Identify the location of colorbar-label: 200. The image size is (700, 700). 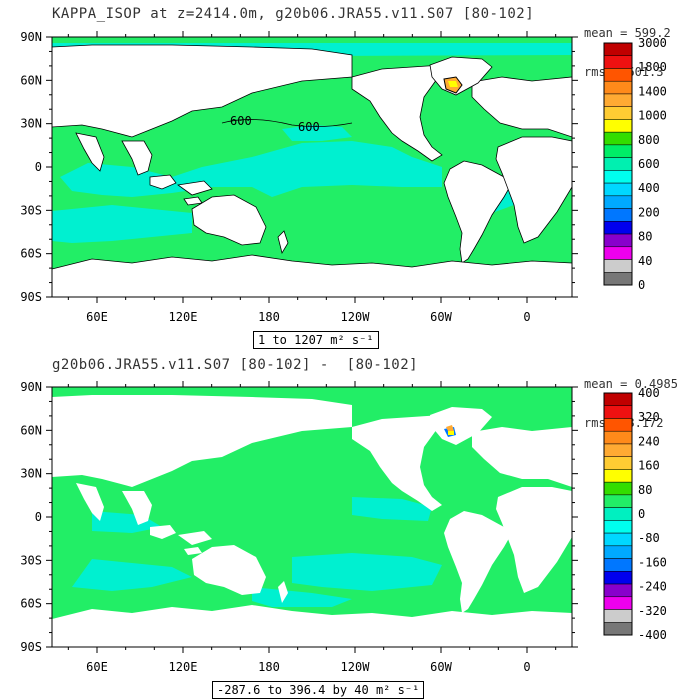
(649, 212).